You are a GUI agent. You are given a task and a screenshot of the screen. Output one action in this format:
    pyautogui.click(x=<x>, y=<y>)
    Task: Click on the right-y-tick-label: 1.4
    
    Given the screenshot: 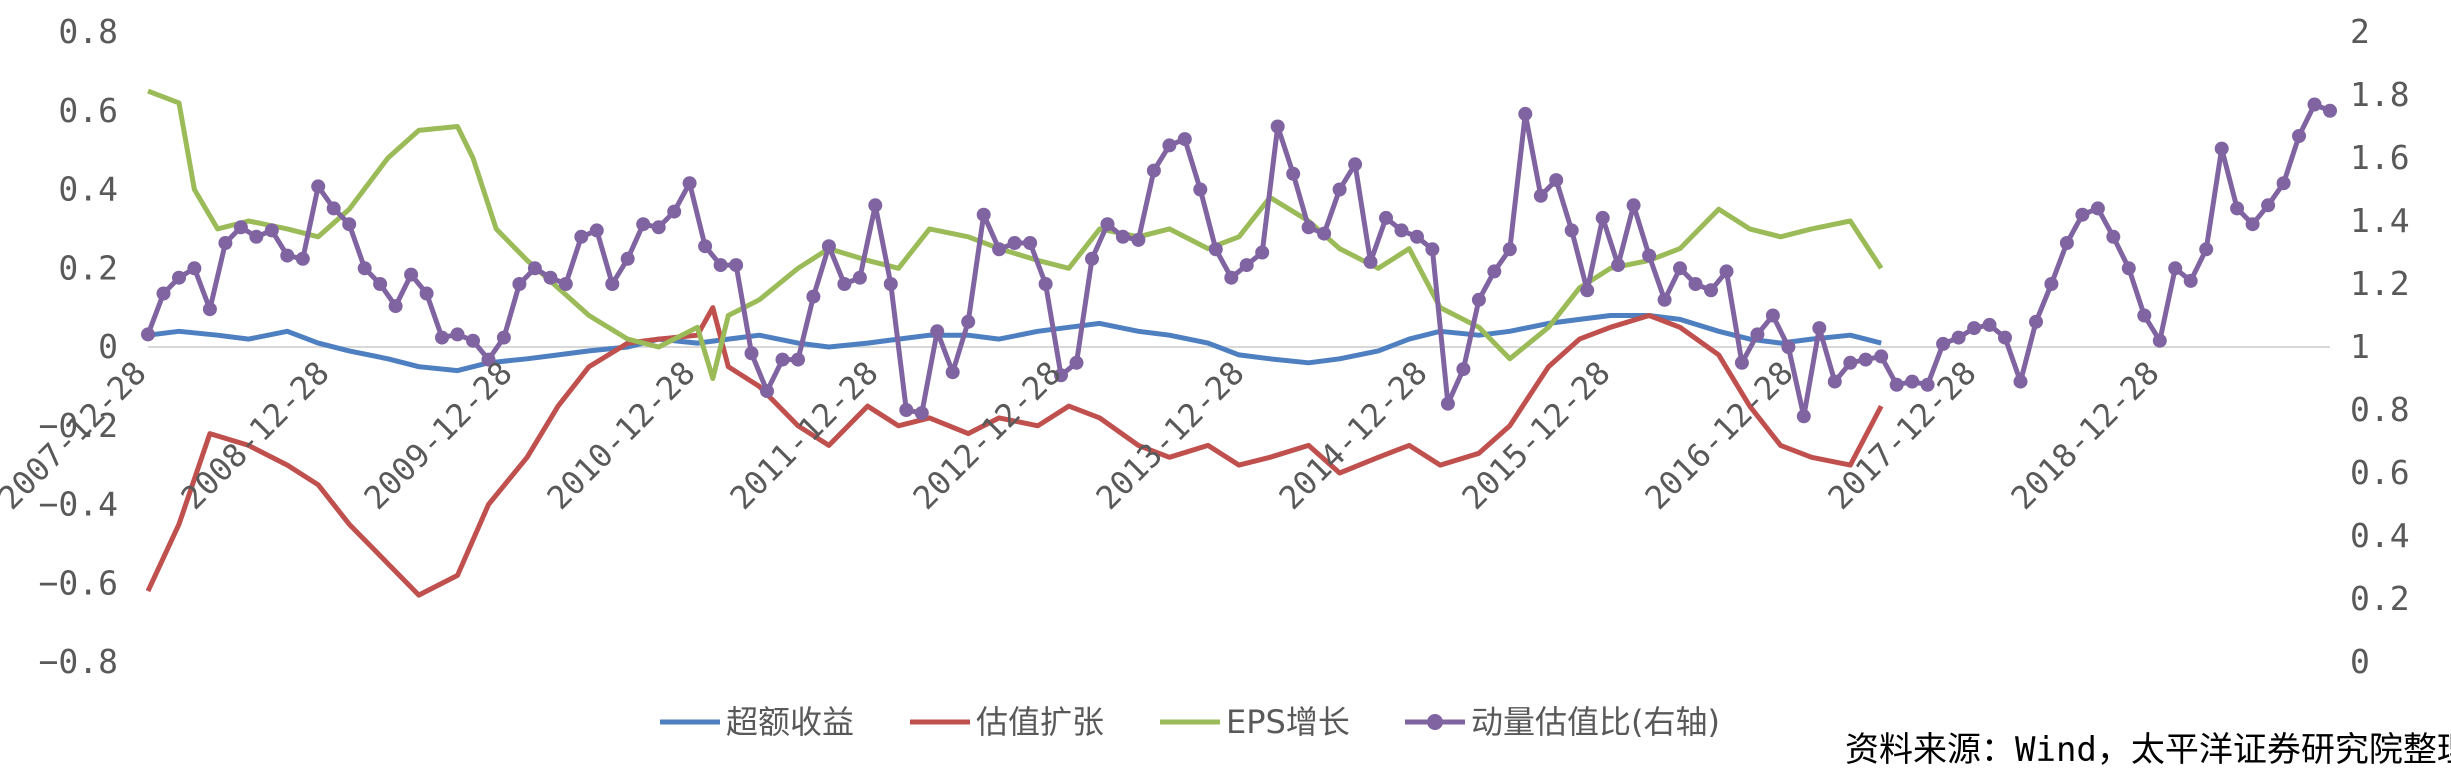 What is the action you would take?
    pyautogui.click(x=2380, y=220)
    